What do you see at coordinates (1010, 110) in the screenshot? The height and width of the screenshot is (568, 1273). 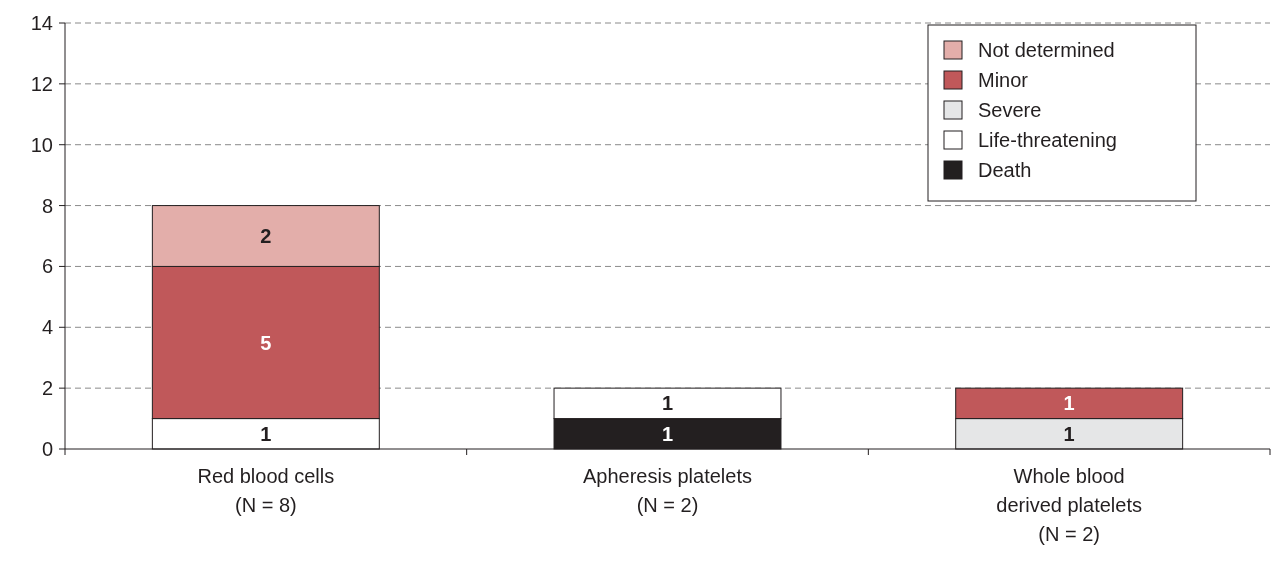 I see `legend-label: Severe` at bounding box center [1010, 110].